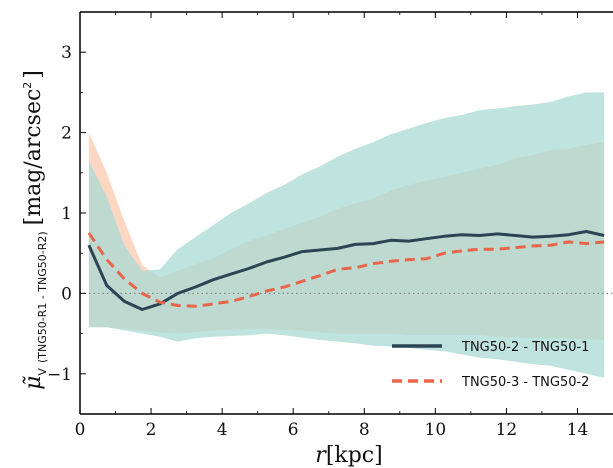  Describe the element at coordinates (66, 294) in the screenshot. I see `y-tick-label: 0` at that location.